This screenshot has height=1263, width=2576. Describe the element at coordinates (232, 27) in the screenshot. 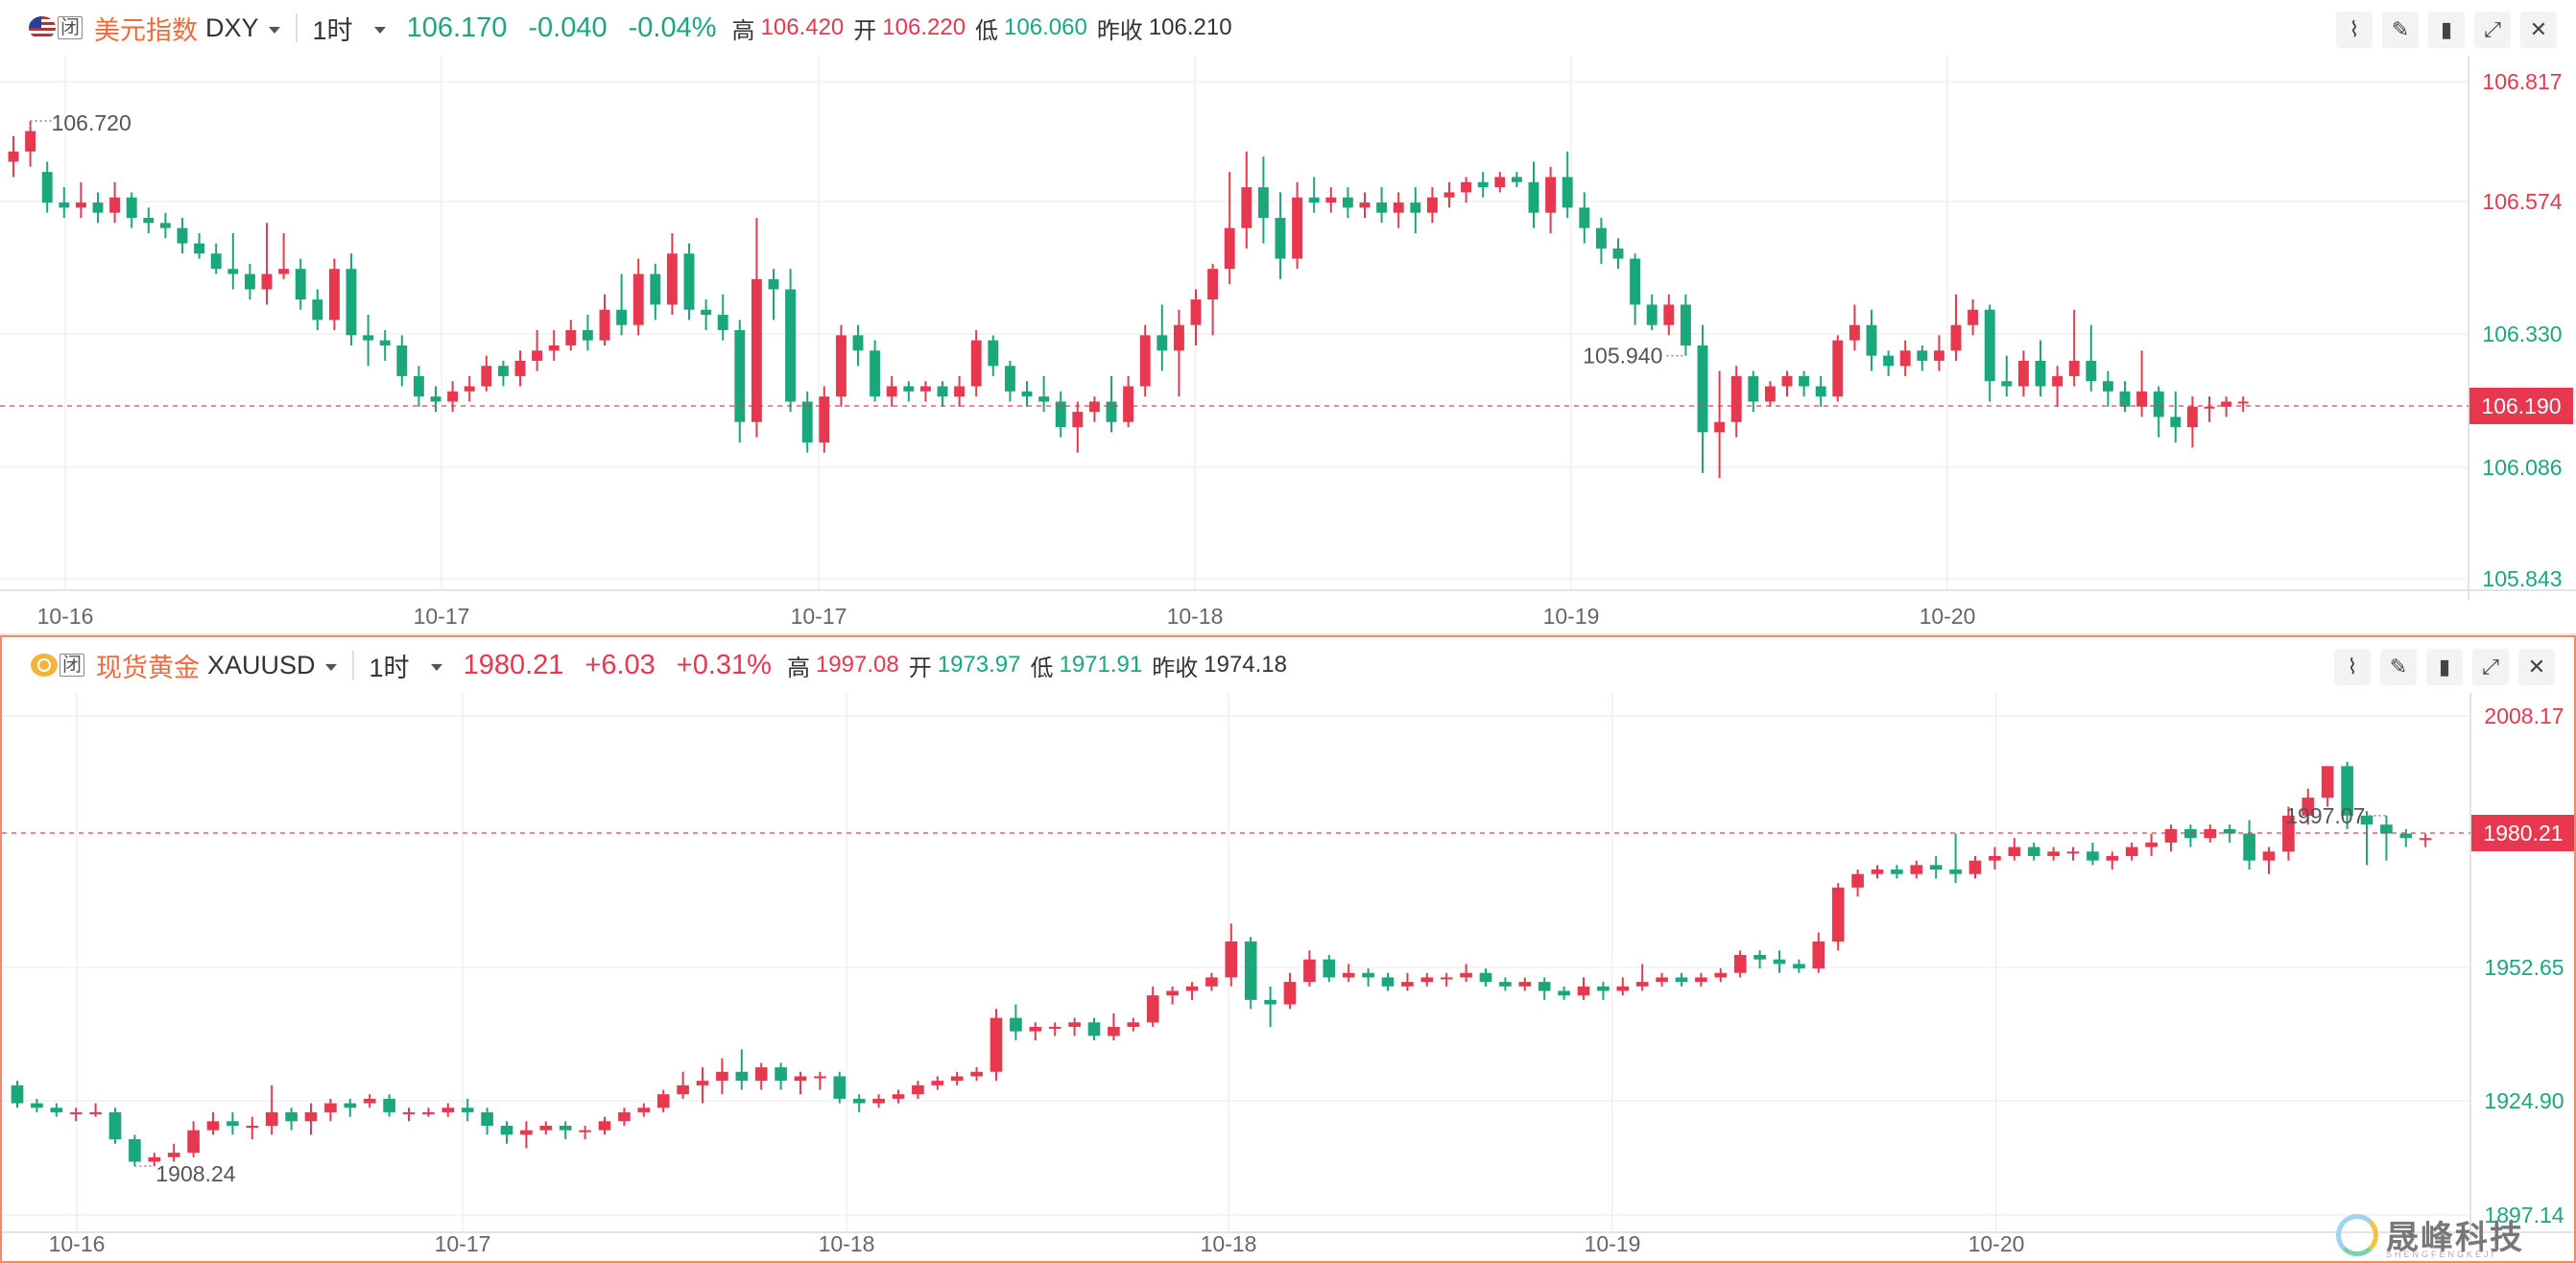

I see `symbol-code: DXY` at that location.